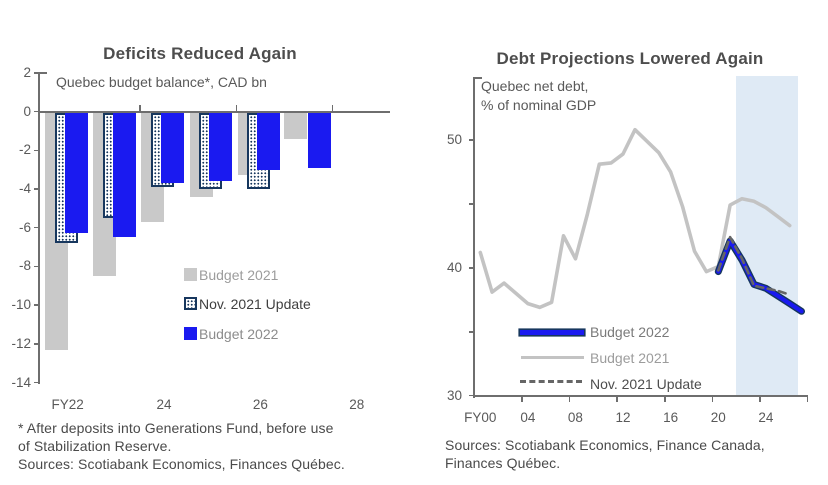 The height and width of the screenshot is (485, 828). I want to click on line-nov-2021-update, so click(754, 266).